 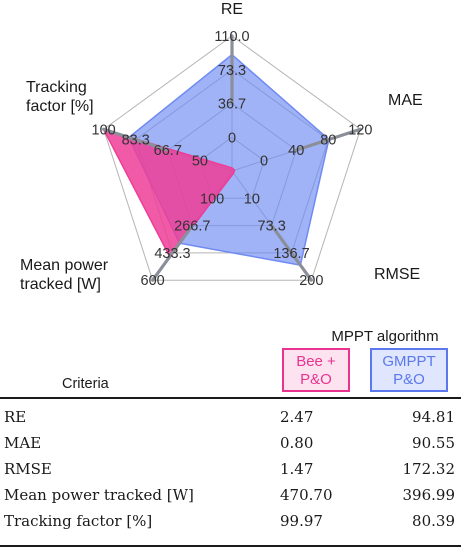 What do you see at coordinates (316, 361) in the screenshot?
I see `legend-bee-line1: Bee +` at bounding box center [316, 361].